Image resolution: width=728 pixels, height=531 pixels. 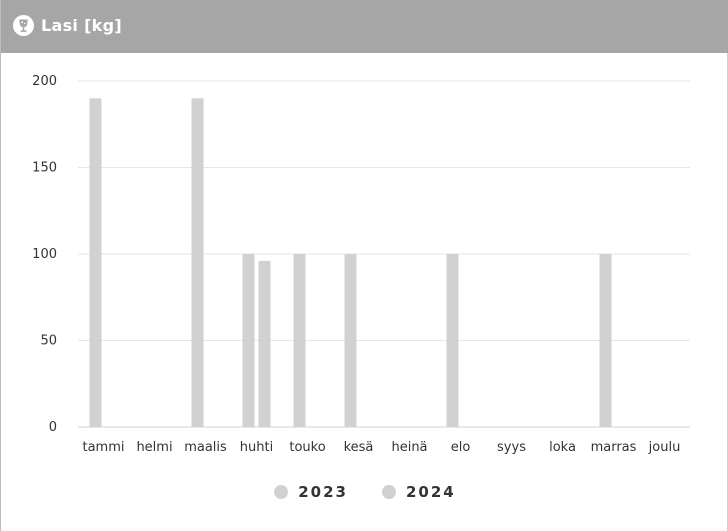 I want to click on wine-glass-icon, so click(x=23, y=25).